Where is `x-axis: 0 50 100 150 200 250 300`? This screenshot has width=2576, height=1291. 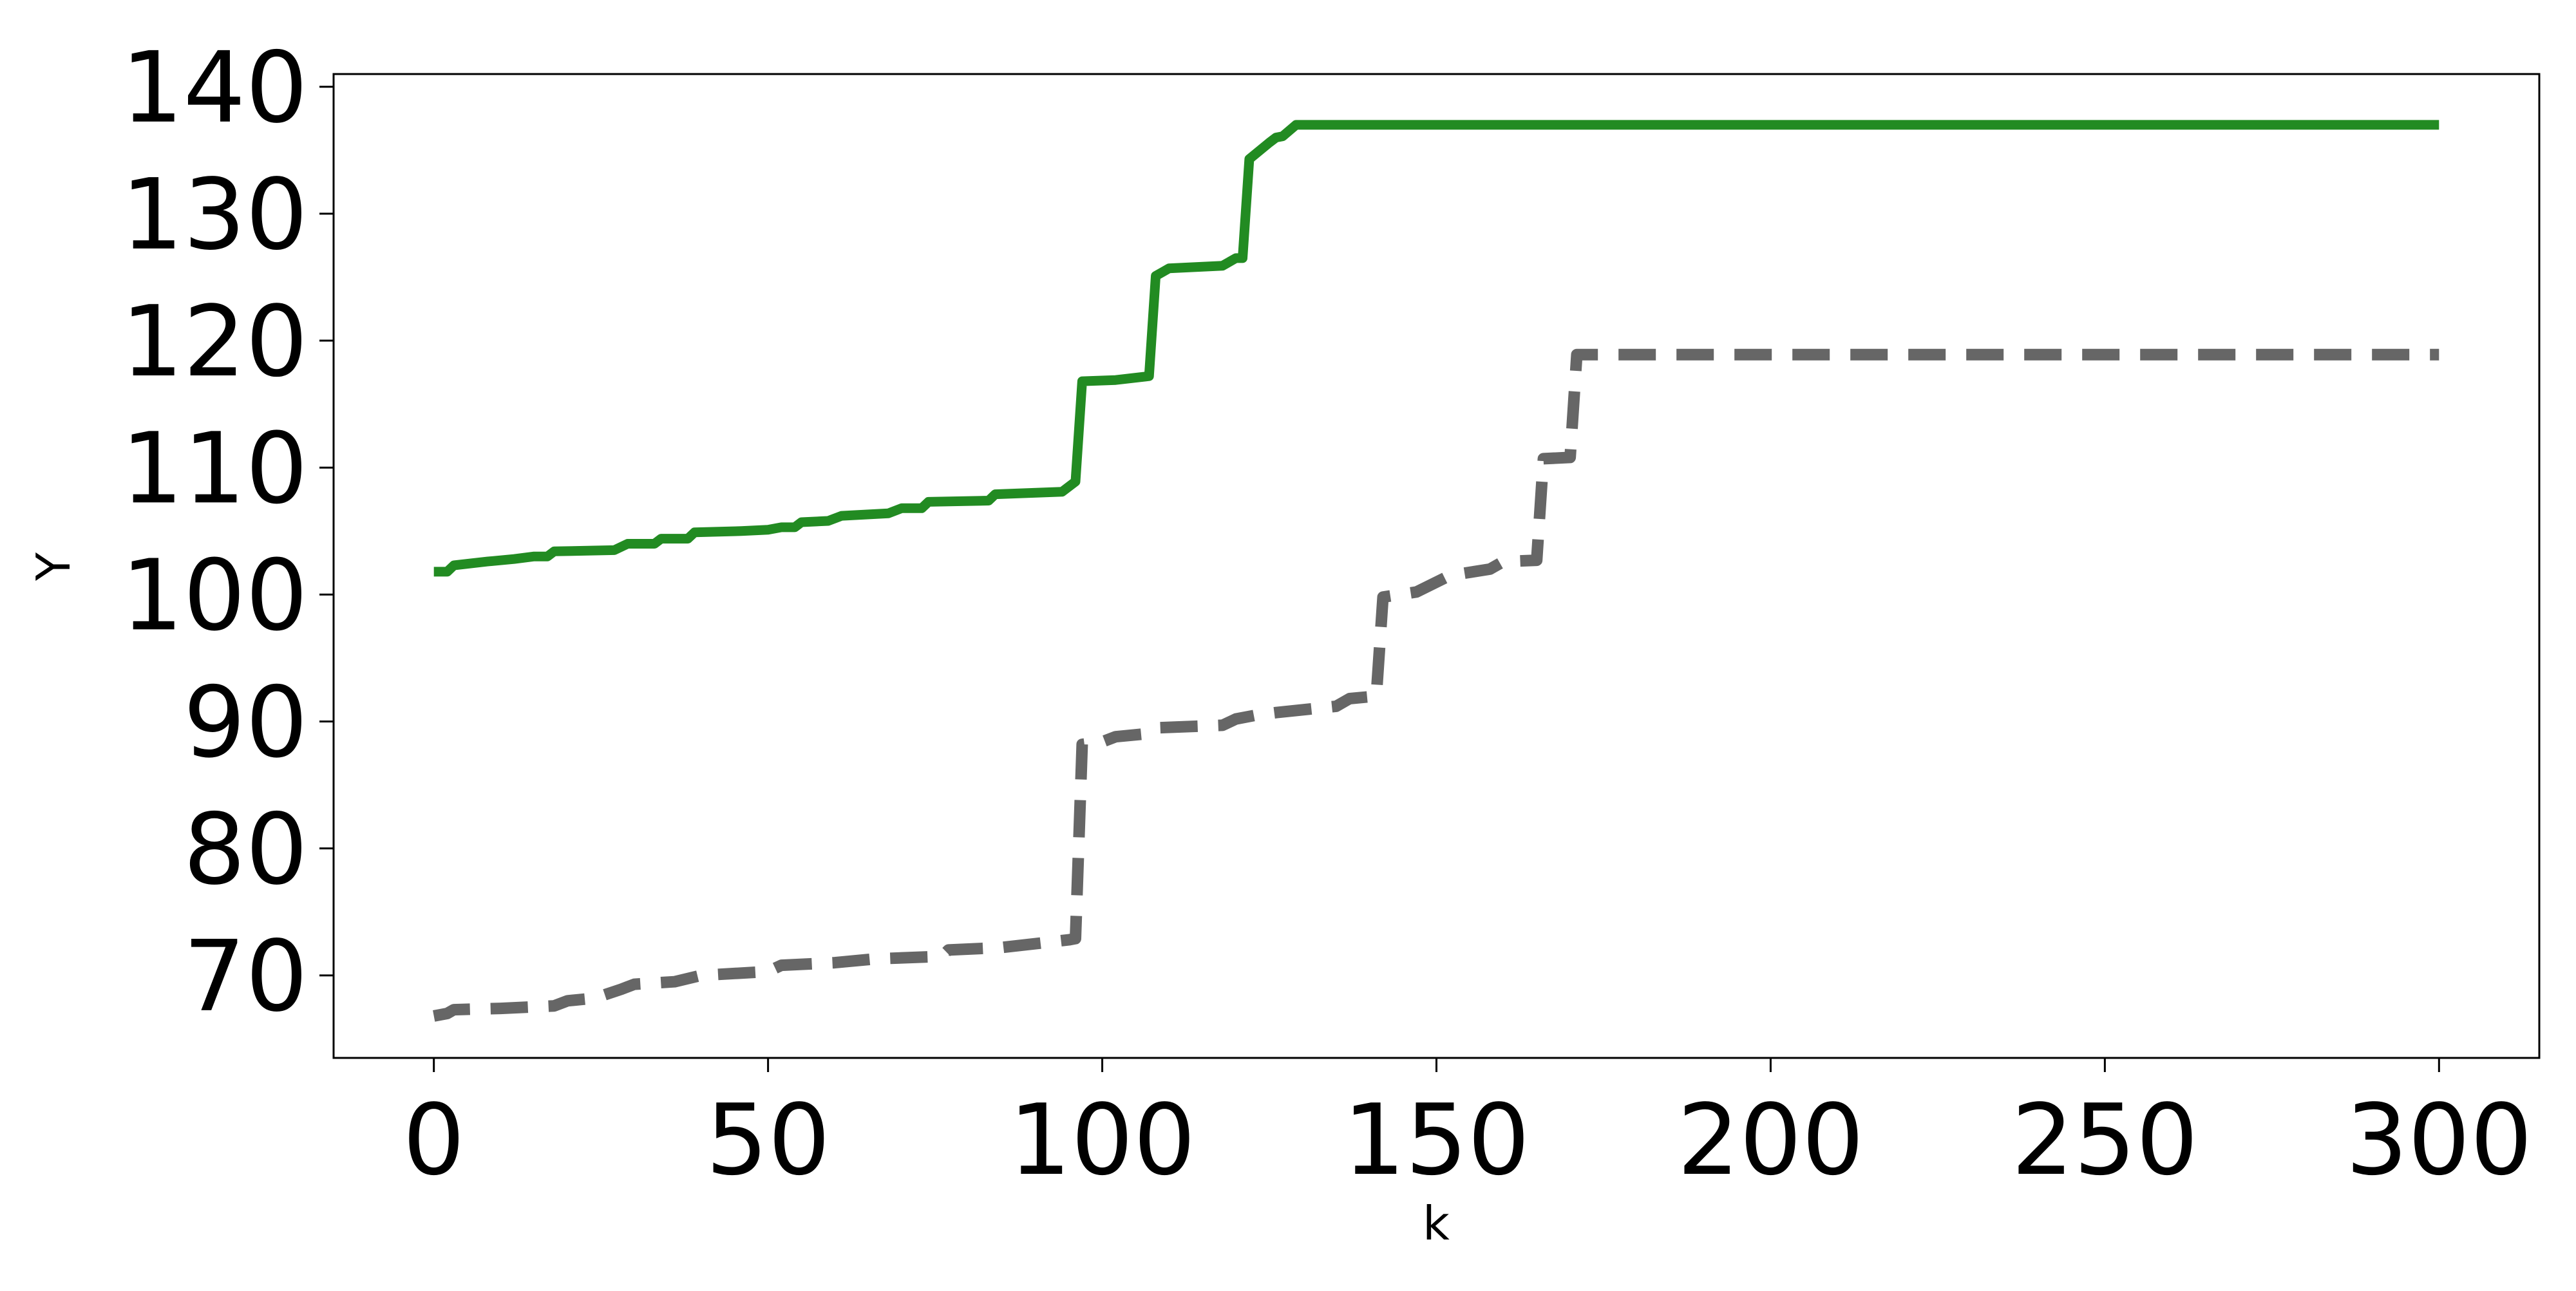
x-axis: 0 50 100 150 200 250 300 is located at coordinates (1467, 1127).